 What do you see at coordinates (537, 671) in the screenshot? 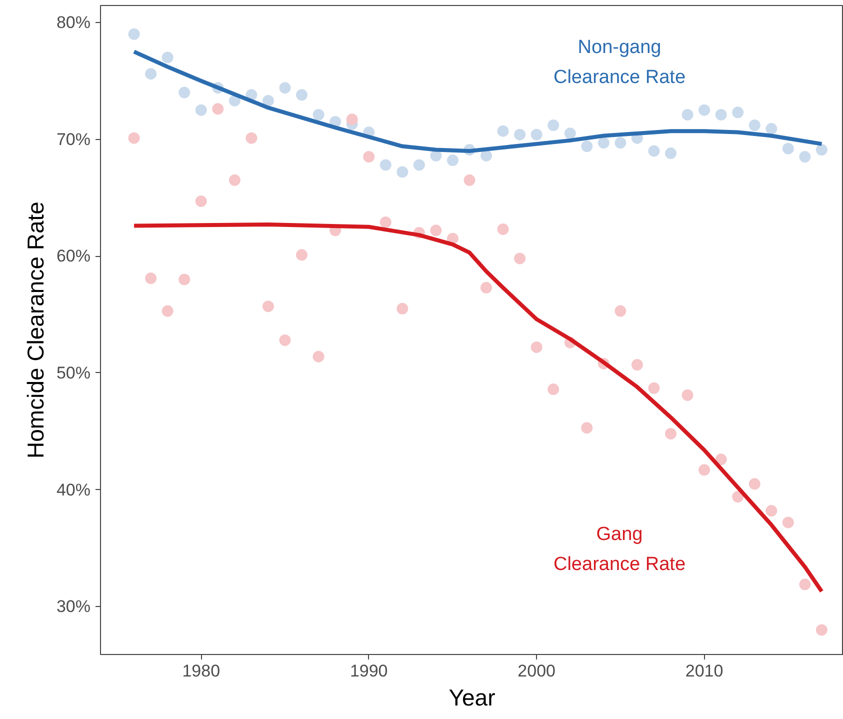
I see `x-tick-label: 2000` at bounding box center [537, 671].